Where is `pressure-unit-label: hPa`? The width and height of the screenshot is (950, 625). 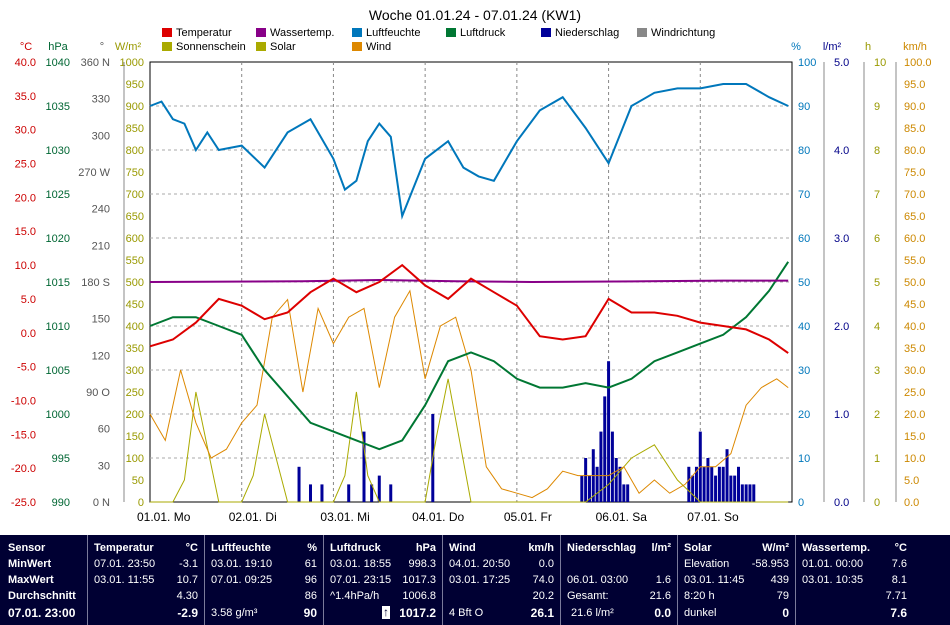 pressure-unit-label: hPa is located at coordinates (58, 47).